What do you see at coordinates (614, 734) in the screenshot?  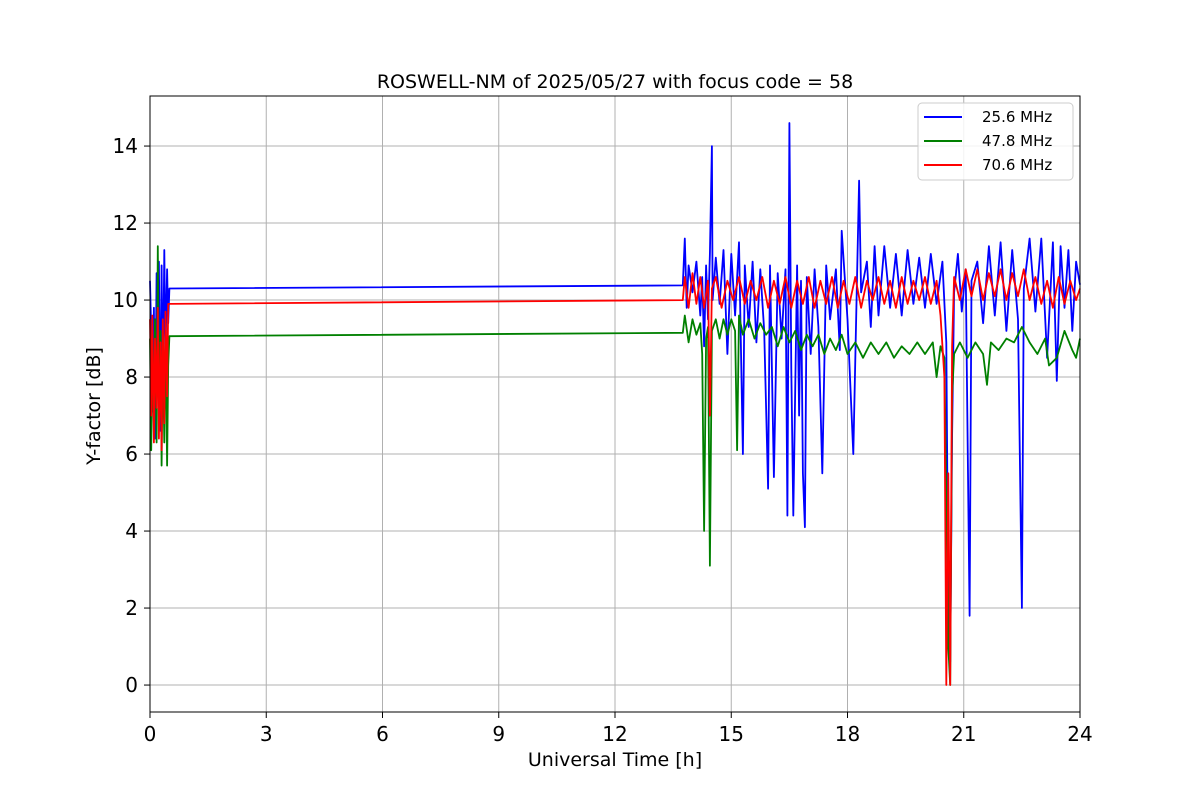 I see `x-tick-label: 12` at bounding box center [614, 734].